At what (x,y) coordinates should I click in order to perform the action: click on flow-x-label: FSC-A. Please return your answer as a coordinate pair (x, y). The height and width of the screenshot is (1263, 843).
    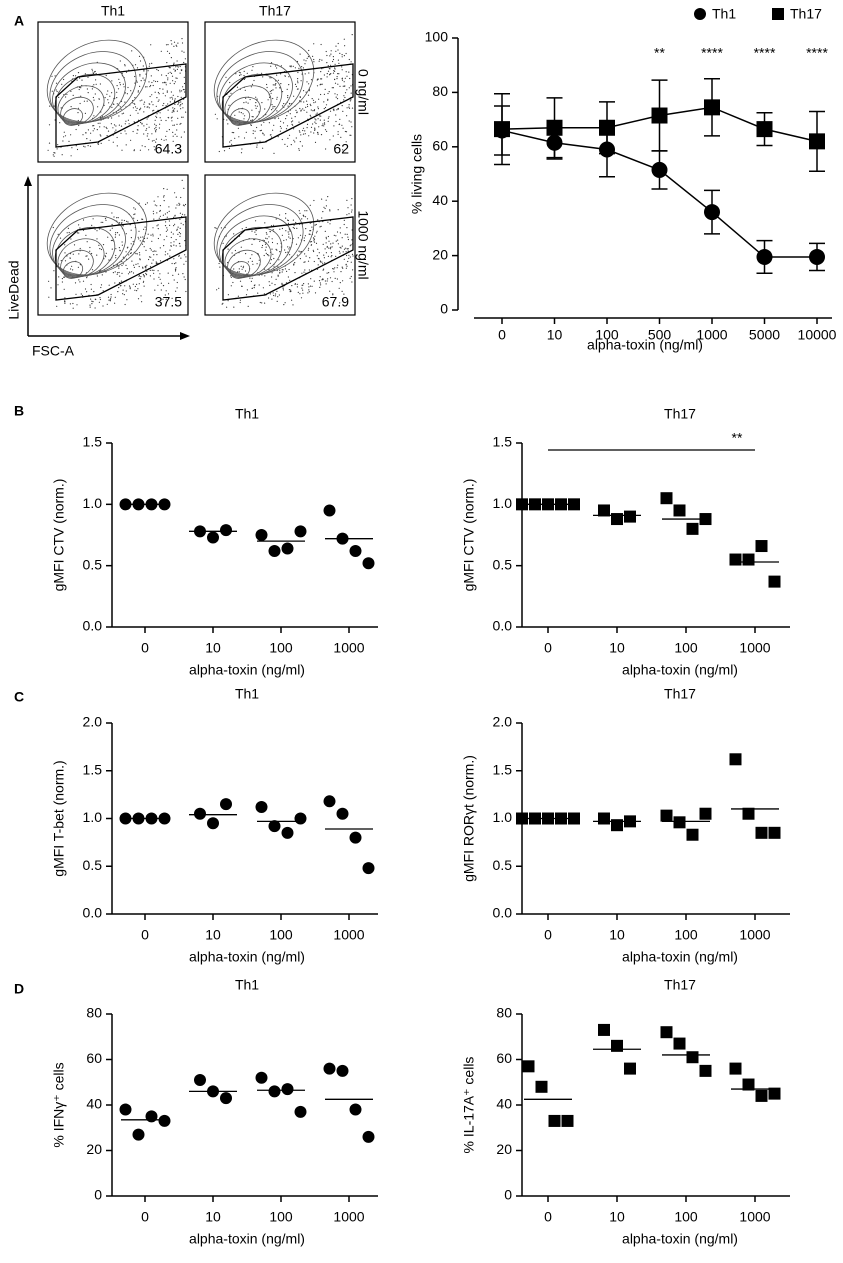
    Looking at the image, I should click on (53, 351).